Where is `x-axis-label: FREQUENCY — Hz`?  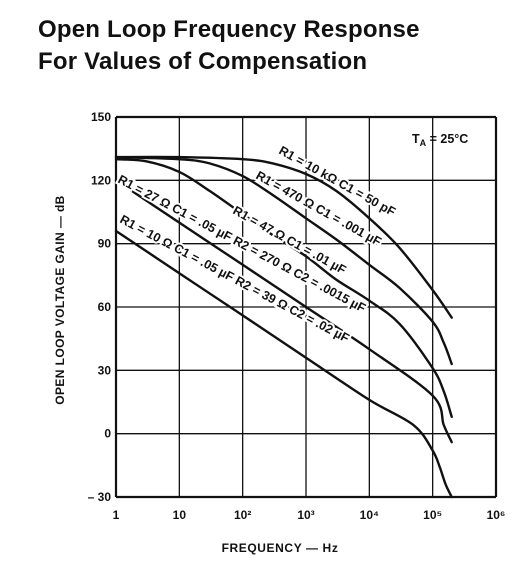
x-axis-label: FREQUENCY — Hz is located at coordinates (280, 548).